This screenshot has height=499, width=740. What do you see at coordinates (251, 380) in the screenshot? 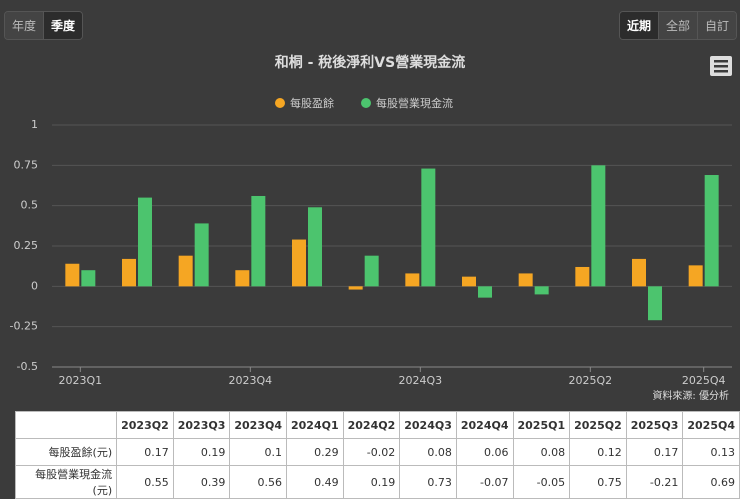
I see `x-tick-label: 2023Q4` at bounding box center [251, 380].